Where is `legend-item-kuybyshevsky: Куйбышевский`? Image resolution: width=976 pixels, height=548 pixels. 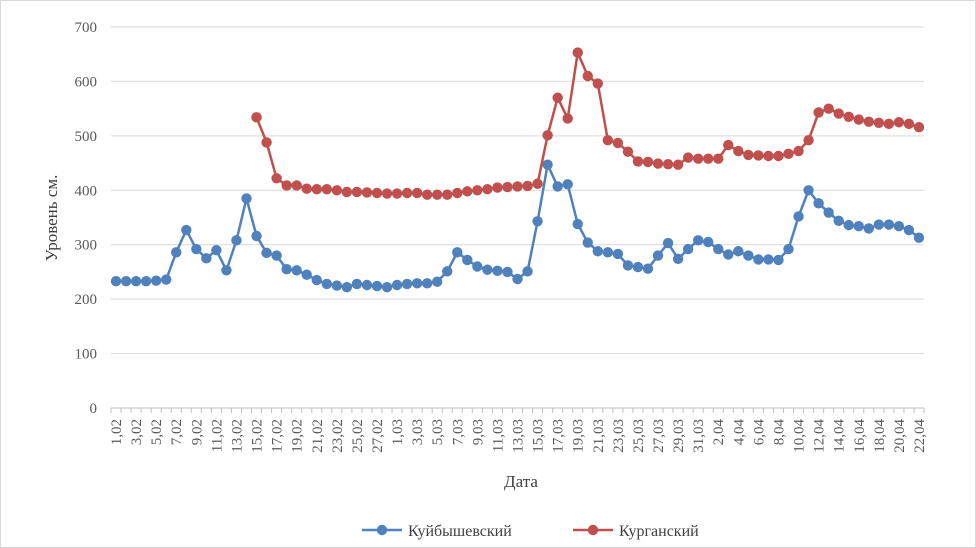
legend-item-kuybyshevsky: Куйбышевский is located at coordinates (437, 531).